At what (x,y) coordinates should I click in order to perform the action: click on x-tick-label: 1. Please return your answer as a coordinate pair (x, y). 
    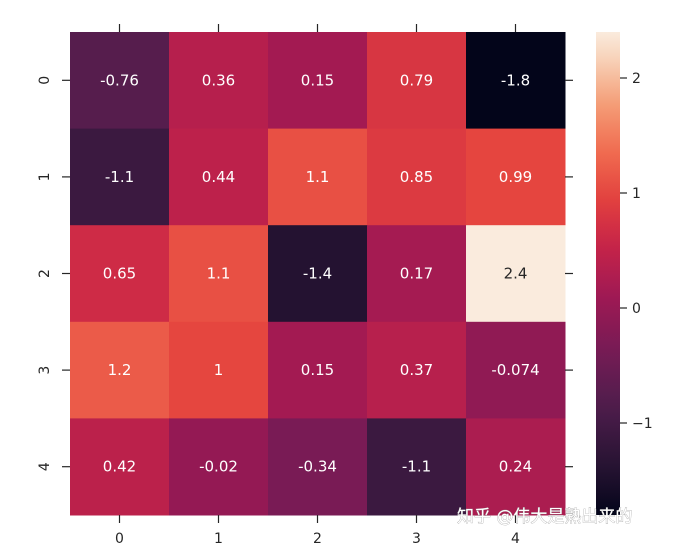
    Looking at the image, I should click on (218, 537).